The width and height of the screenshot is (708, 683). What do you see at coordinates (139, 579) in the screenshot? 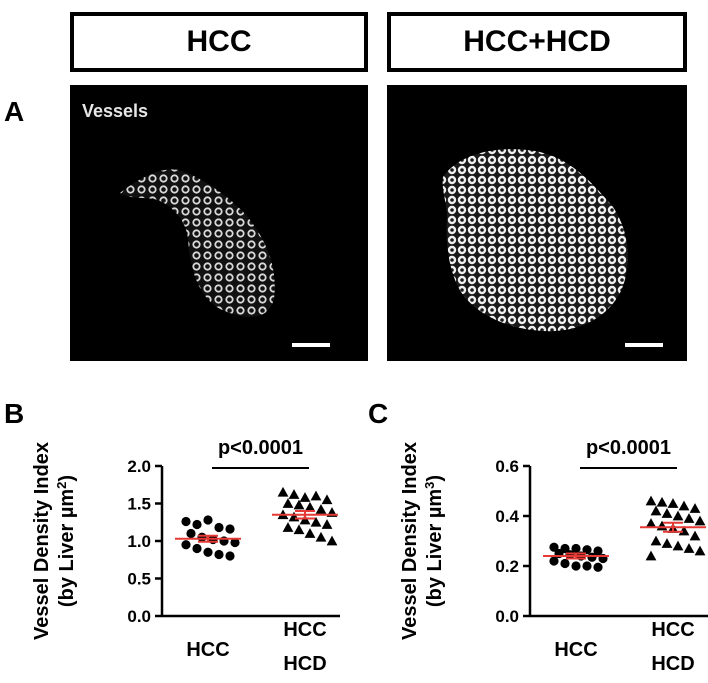
I see `y-tick-label: 0.5` at bounding box center [139, 579].